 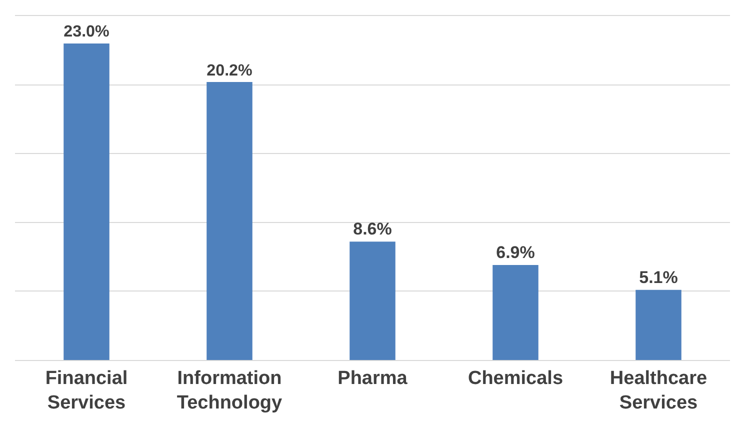 What do you see at coordinates (659, 391) in the screenshot?
I see `x-tick-label: Healthcare Services` at bounding box center [659, 391].